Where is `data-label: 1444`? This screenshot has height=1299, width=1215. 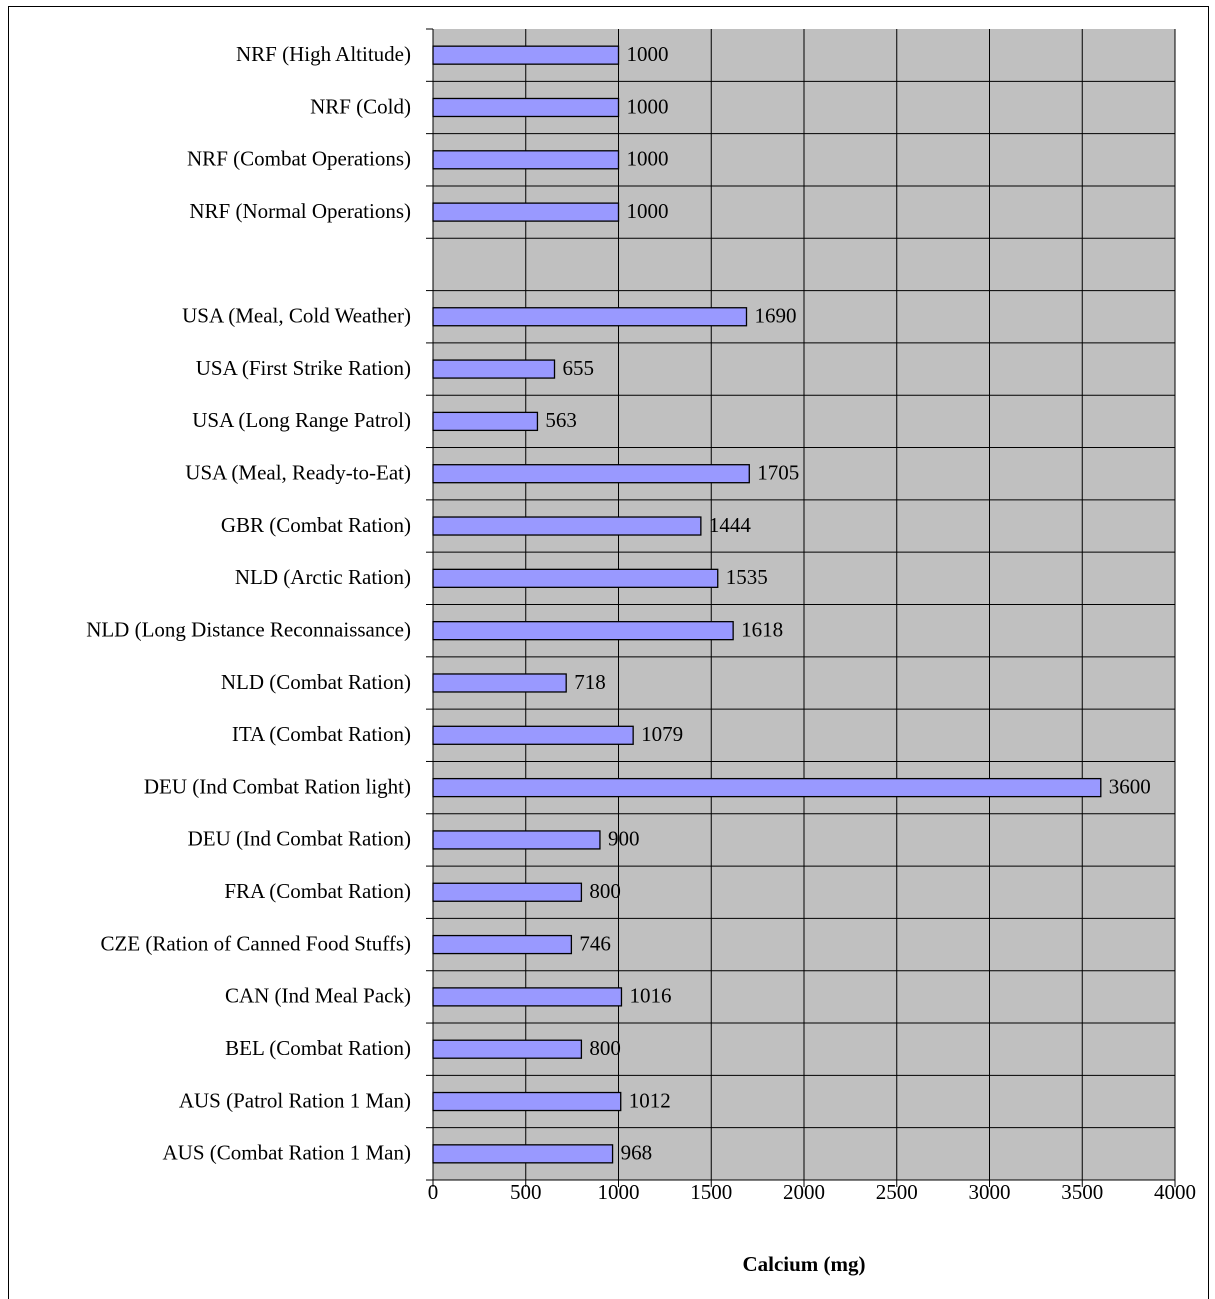 data-label: 1444 is located at coordinates (730, 525).